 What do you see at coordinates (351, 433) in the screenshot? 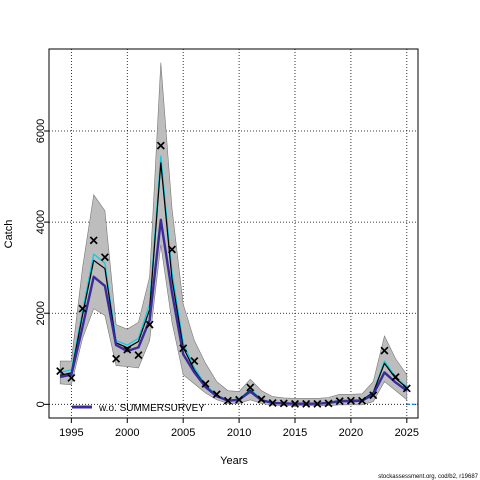
I see `x-tick-label: 2020` at bounding box center [351, 433].